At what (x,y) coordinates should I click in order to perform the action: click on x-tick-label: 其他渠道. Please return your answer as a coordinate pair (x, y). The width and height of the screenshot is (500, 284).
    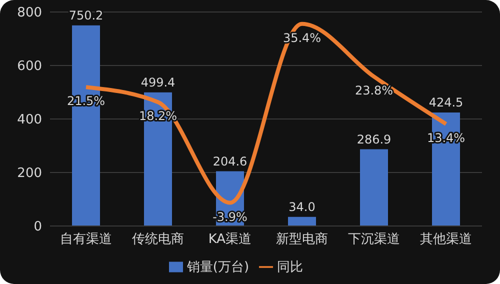
    Looking at the image, I should click on (446, 240).